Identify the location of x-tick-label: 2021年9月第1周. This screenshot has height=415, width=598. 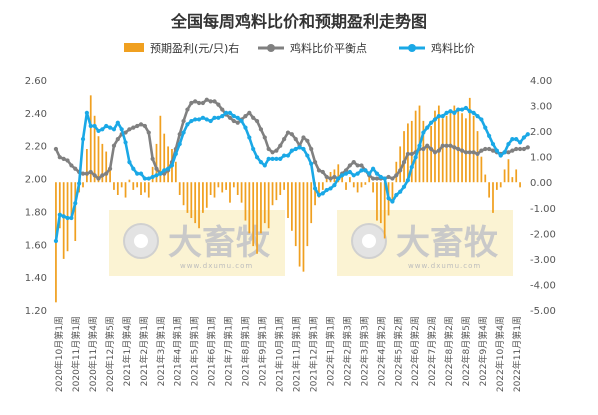
(263, 351).